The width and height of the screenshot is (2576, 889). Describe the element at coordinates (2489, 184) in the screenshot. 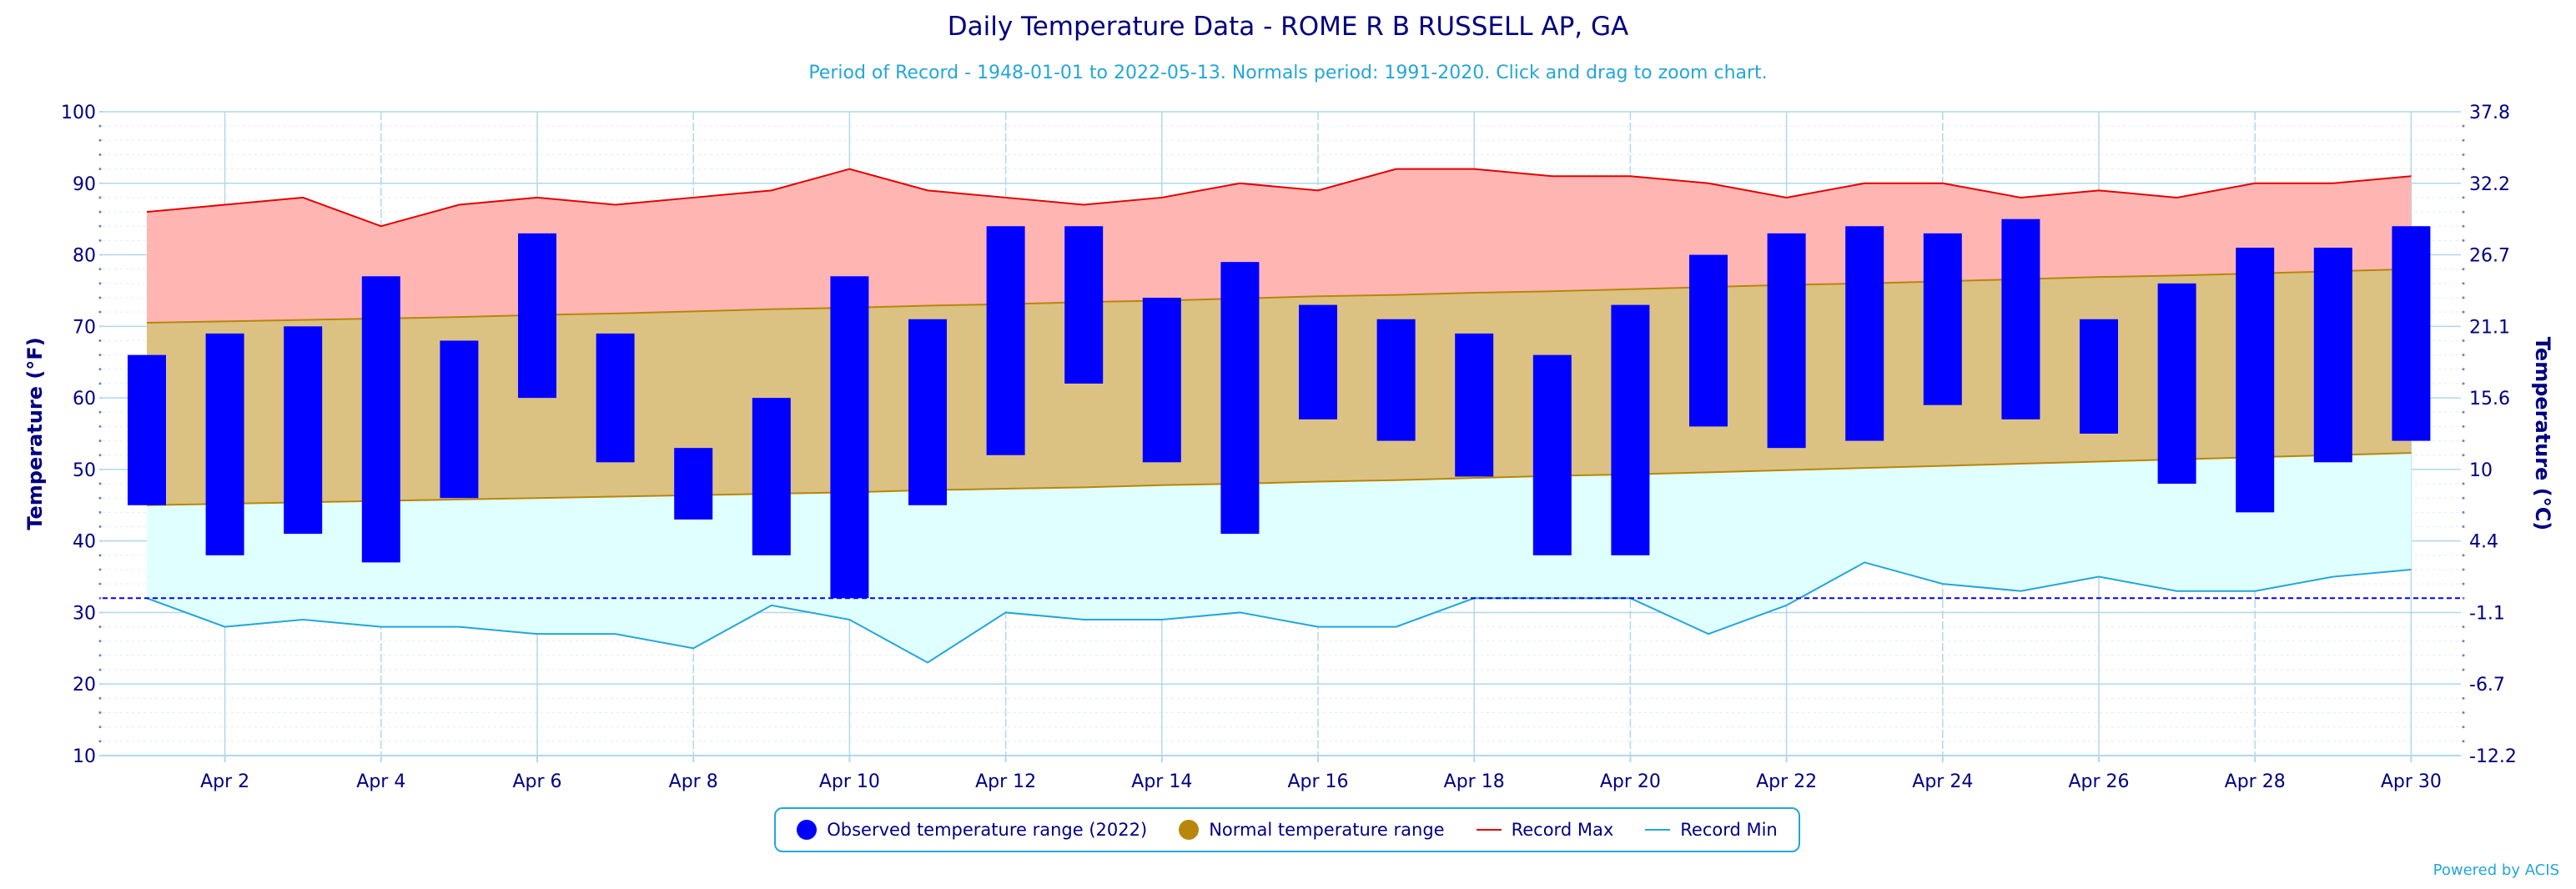

I see `y-tick-label-right: 32.2` at that location.